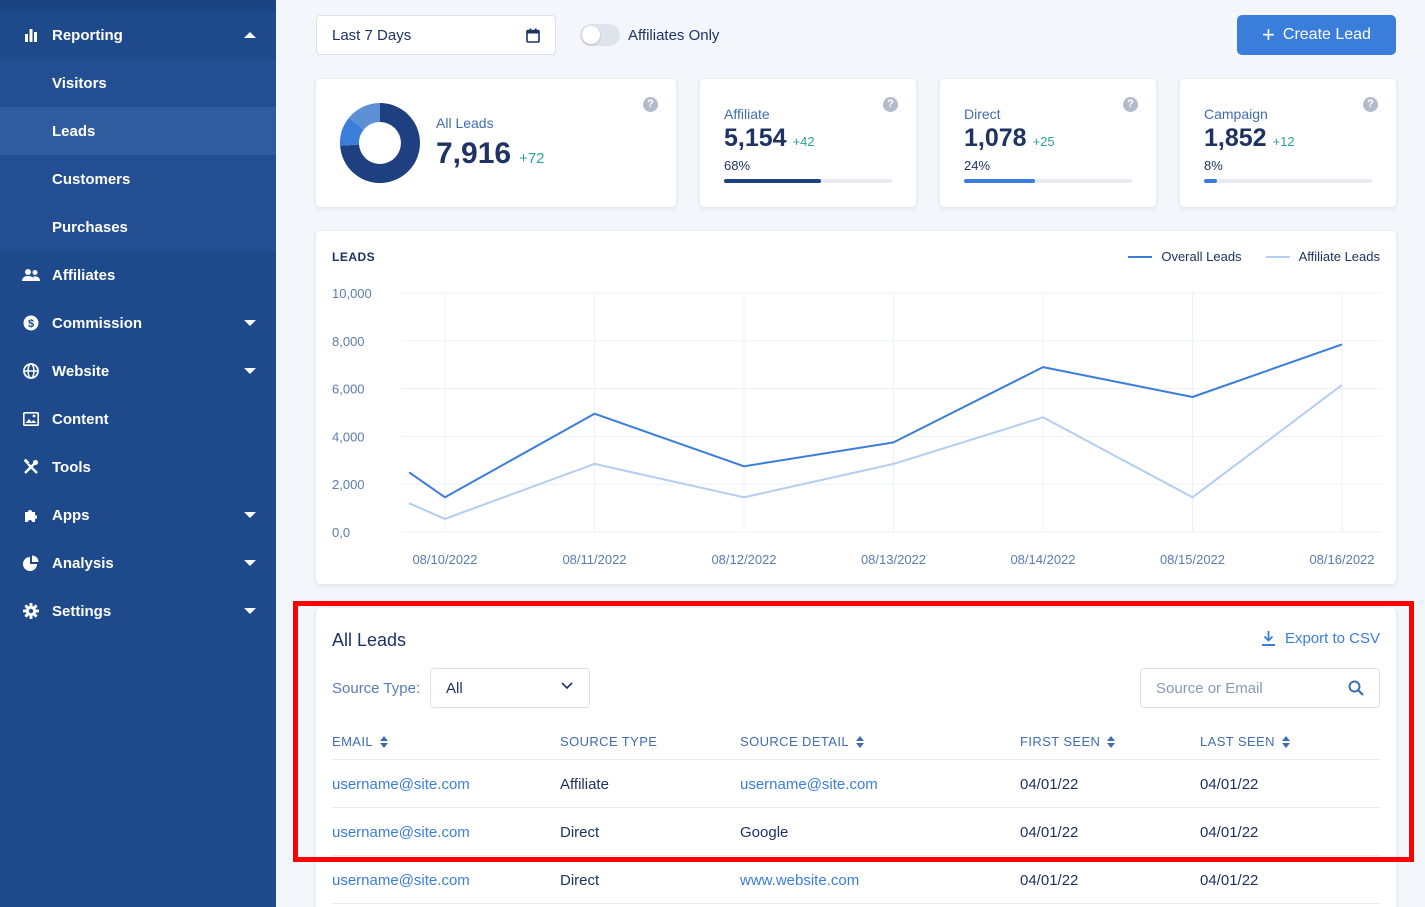 The width and height of the screenshot is (1425, 907). What do you see at coordinates (87, 35) in the screenshot?
I see `sidebar-item-label: Reporting` at bounding box center [87, 35].